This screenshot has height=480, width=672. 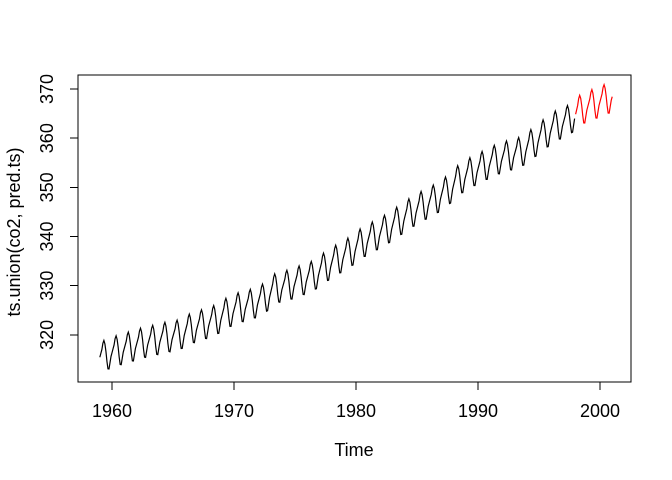 I want to click on x-axis-title: Time, so click(x=353, y=450).